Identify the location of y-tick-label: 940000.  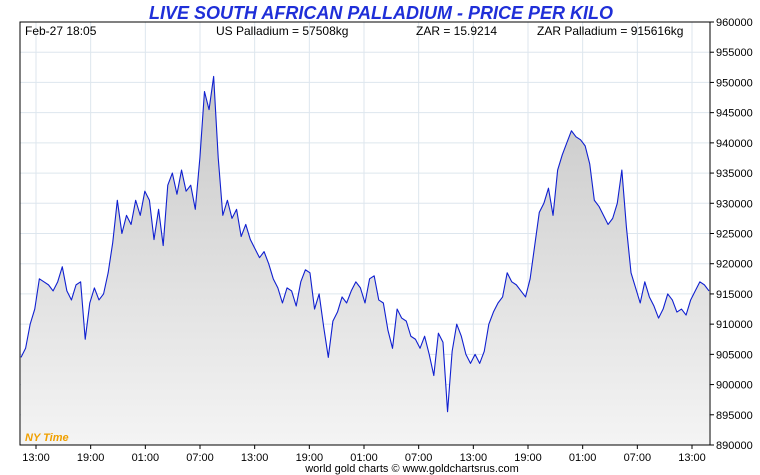
(734, 144).